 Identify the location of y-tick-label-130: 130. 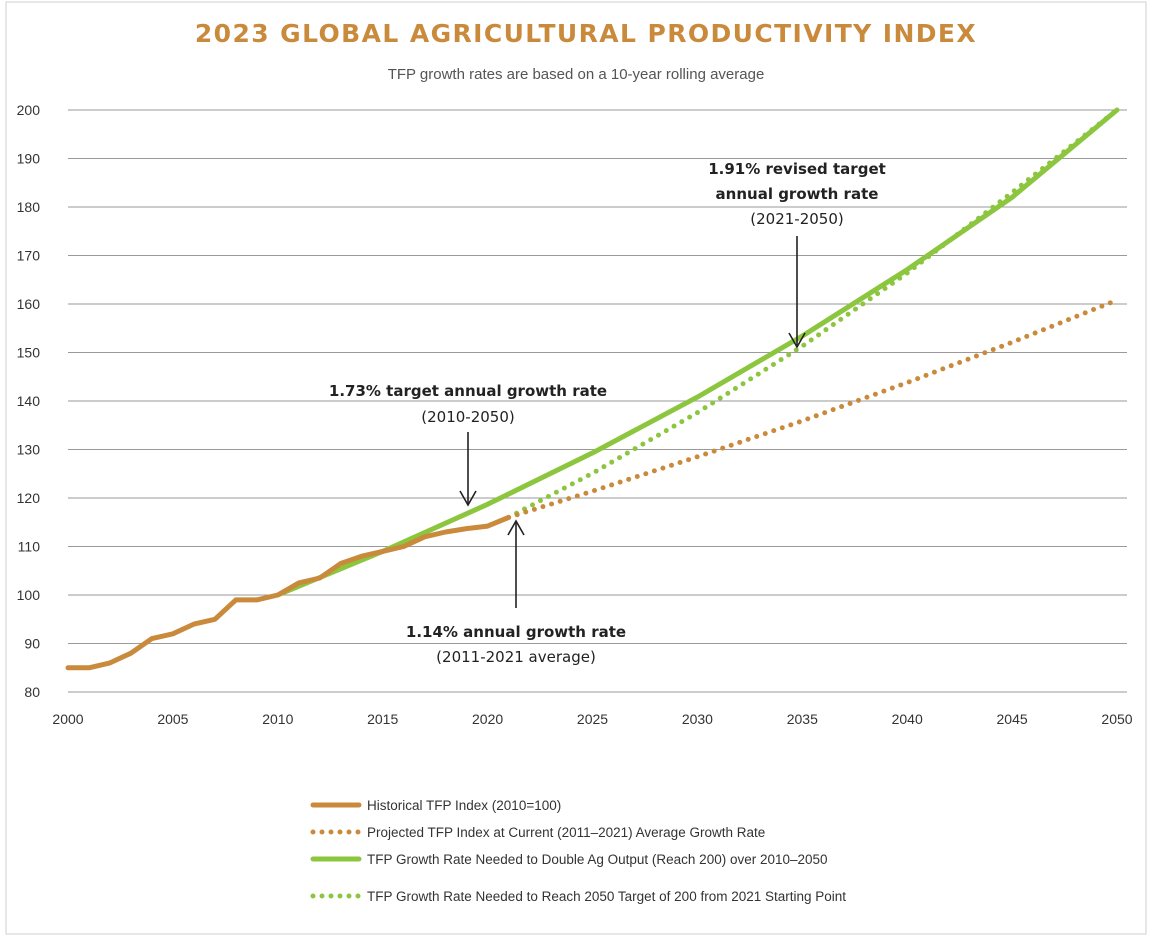
(29, 450).